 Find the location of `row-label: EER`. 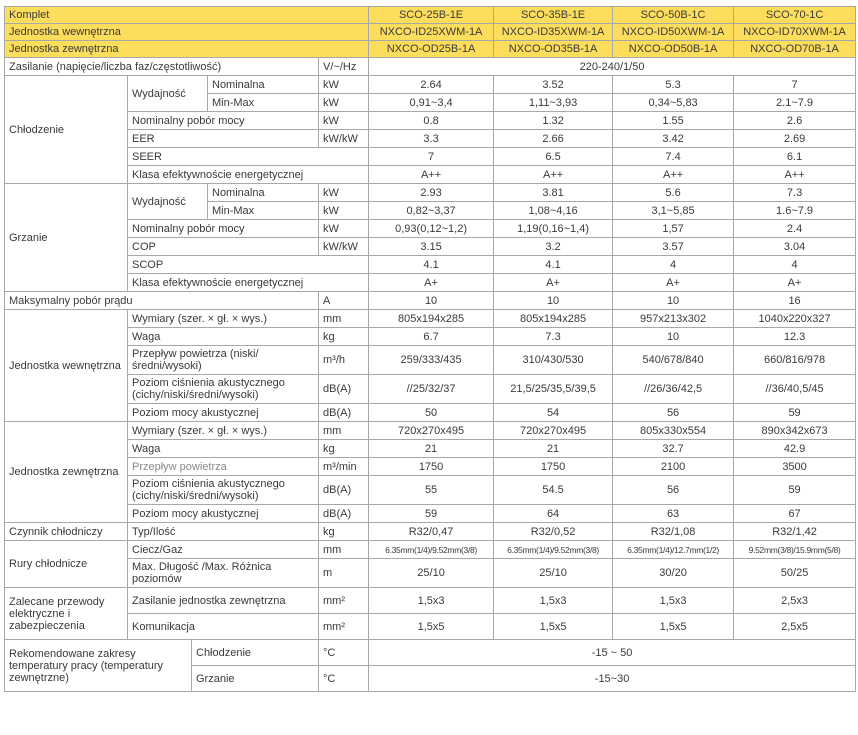

row-label: EER is located at coordinates (223, 138).